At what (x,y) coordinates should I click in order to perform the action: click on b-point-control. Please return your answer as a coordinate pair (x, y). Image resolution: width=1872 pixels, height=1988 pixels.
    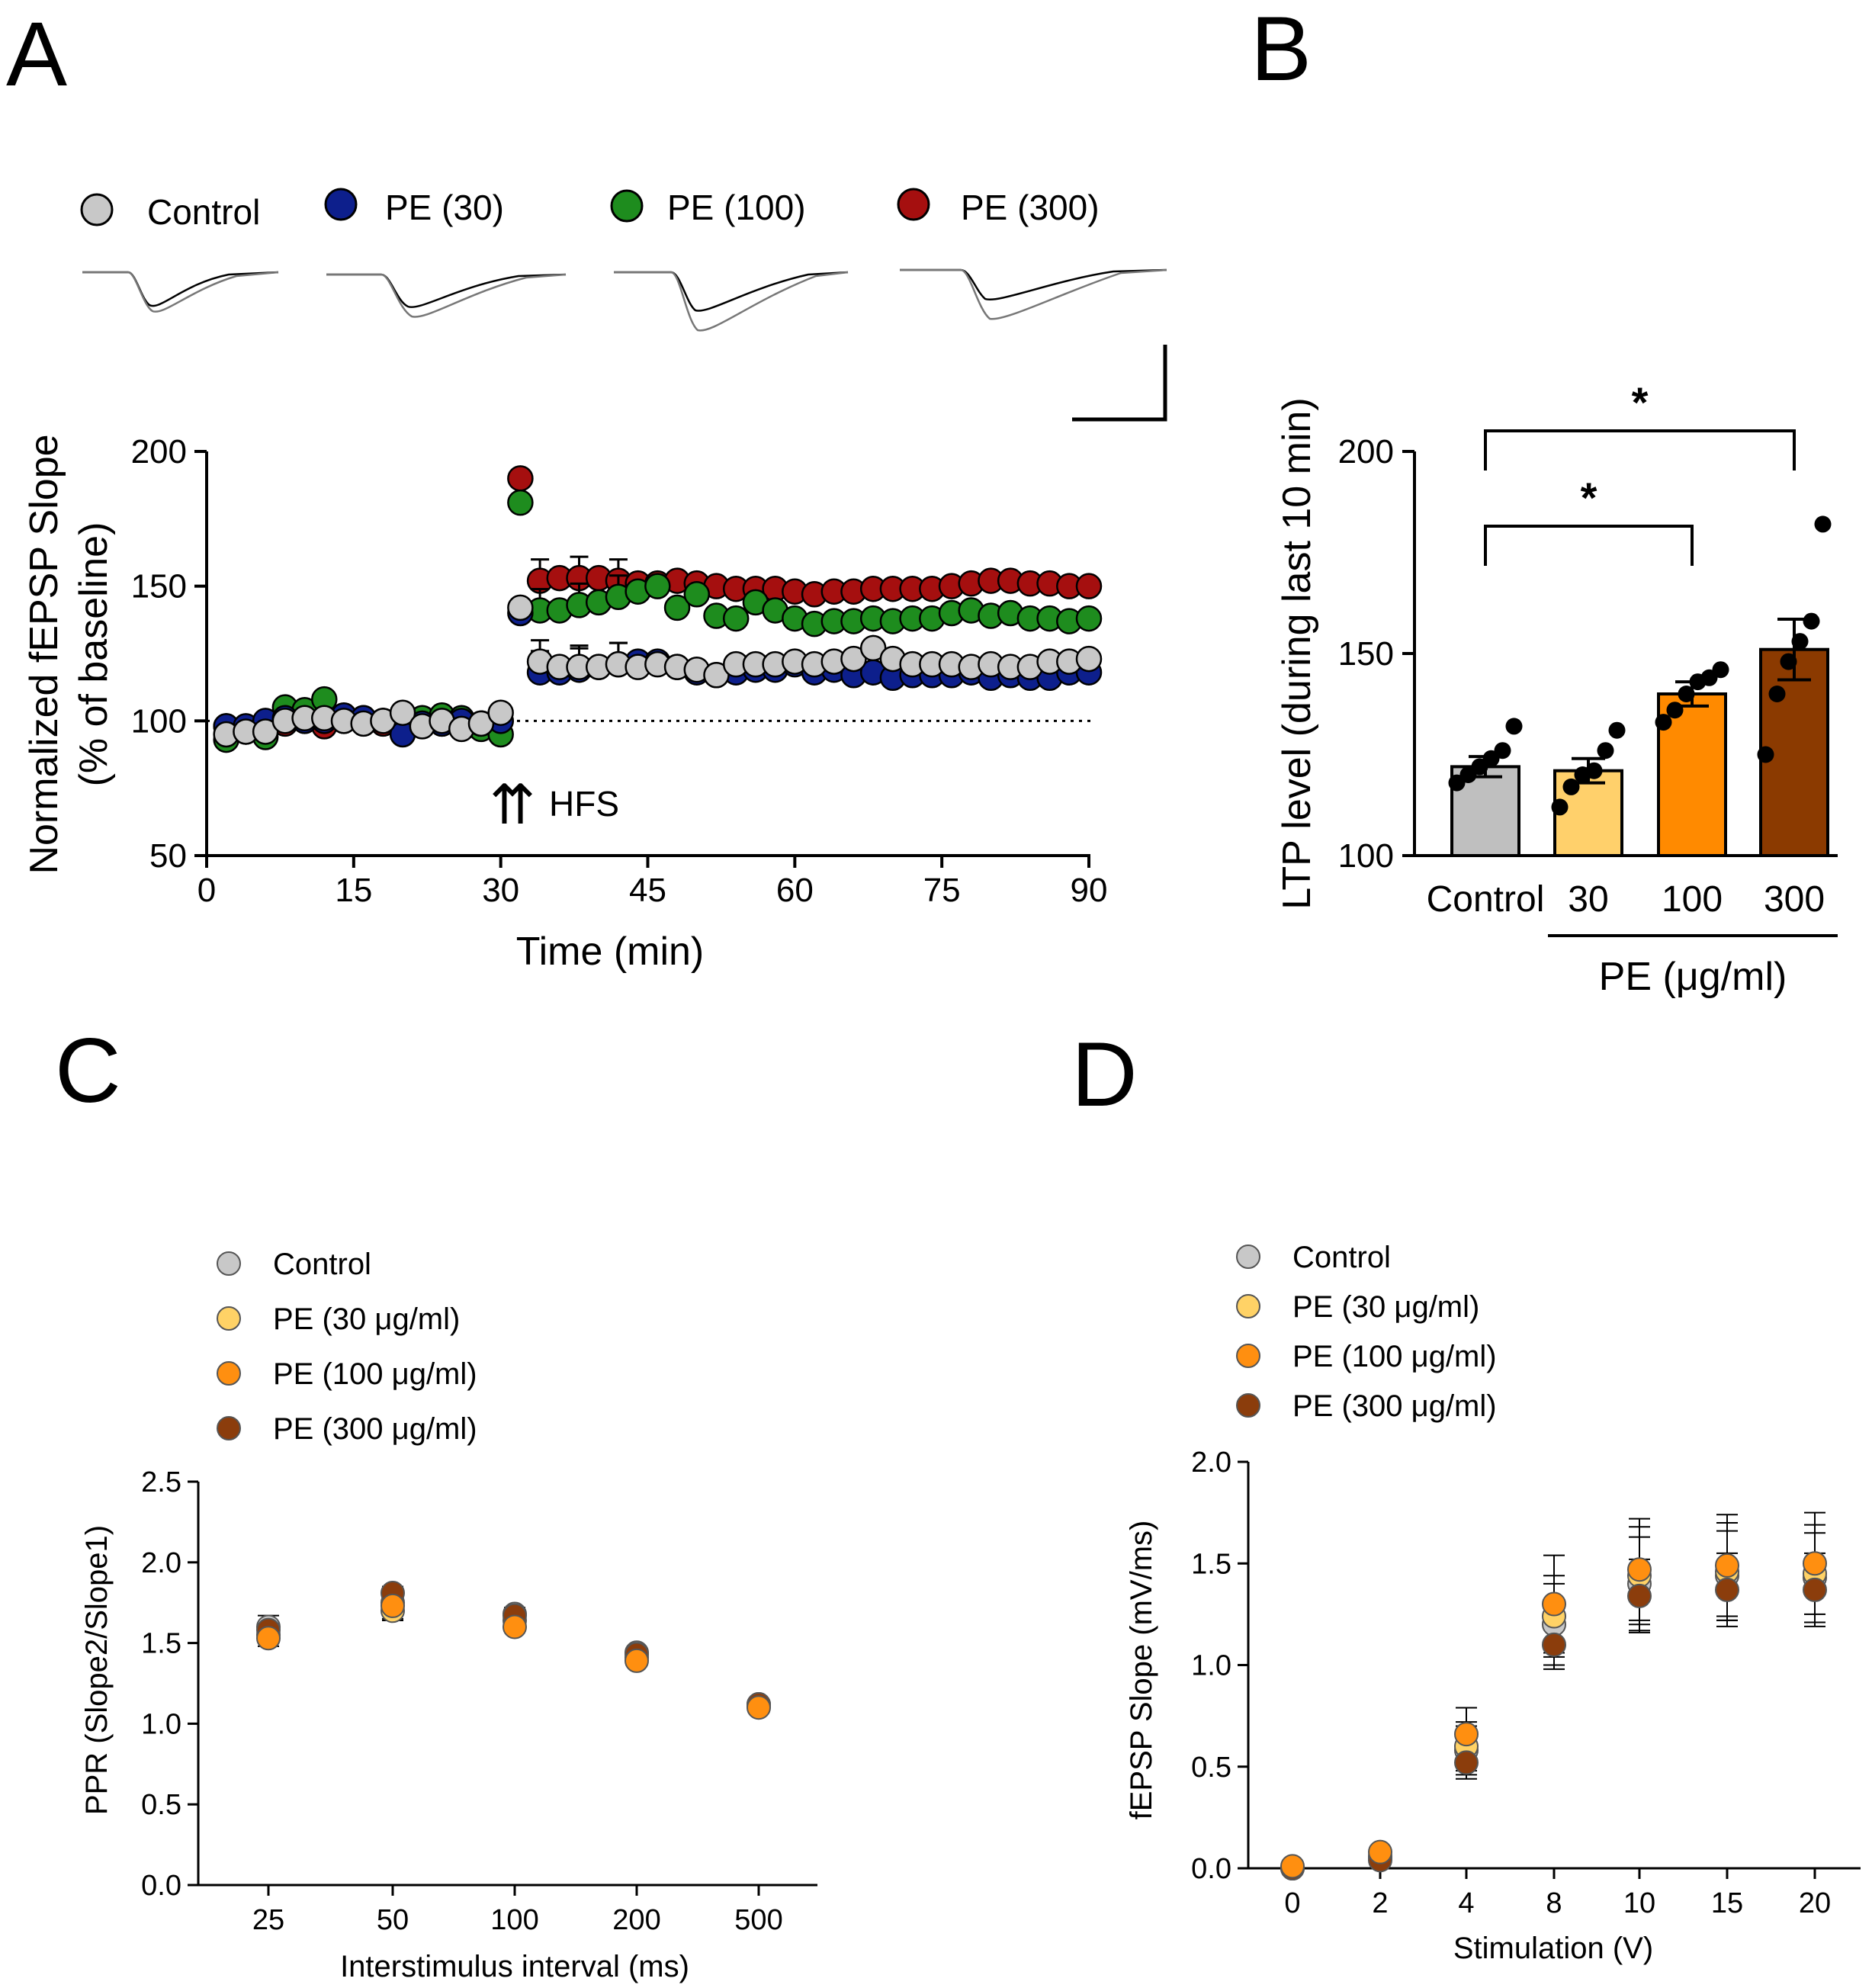
    Looking at the image, I should click on (1514, 726).